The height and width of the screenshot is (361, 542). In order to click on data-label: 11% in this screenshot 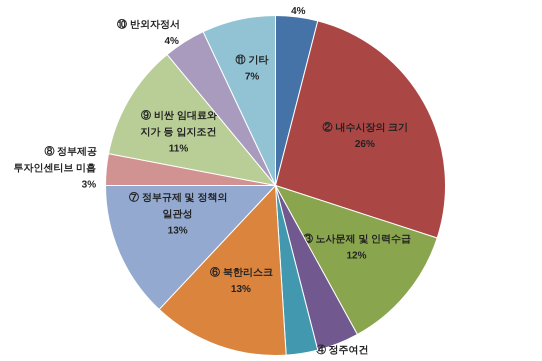, I will do `click(178, 149)`.